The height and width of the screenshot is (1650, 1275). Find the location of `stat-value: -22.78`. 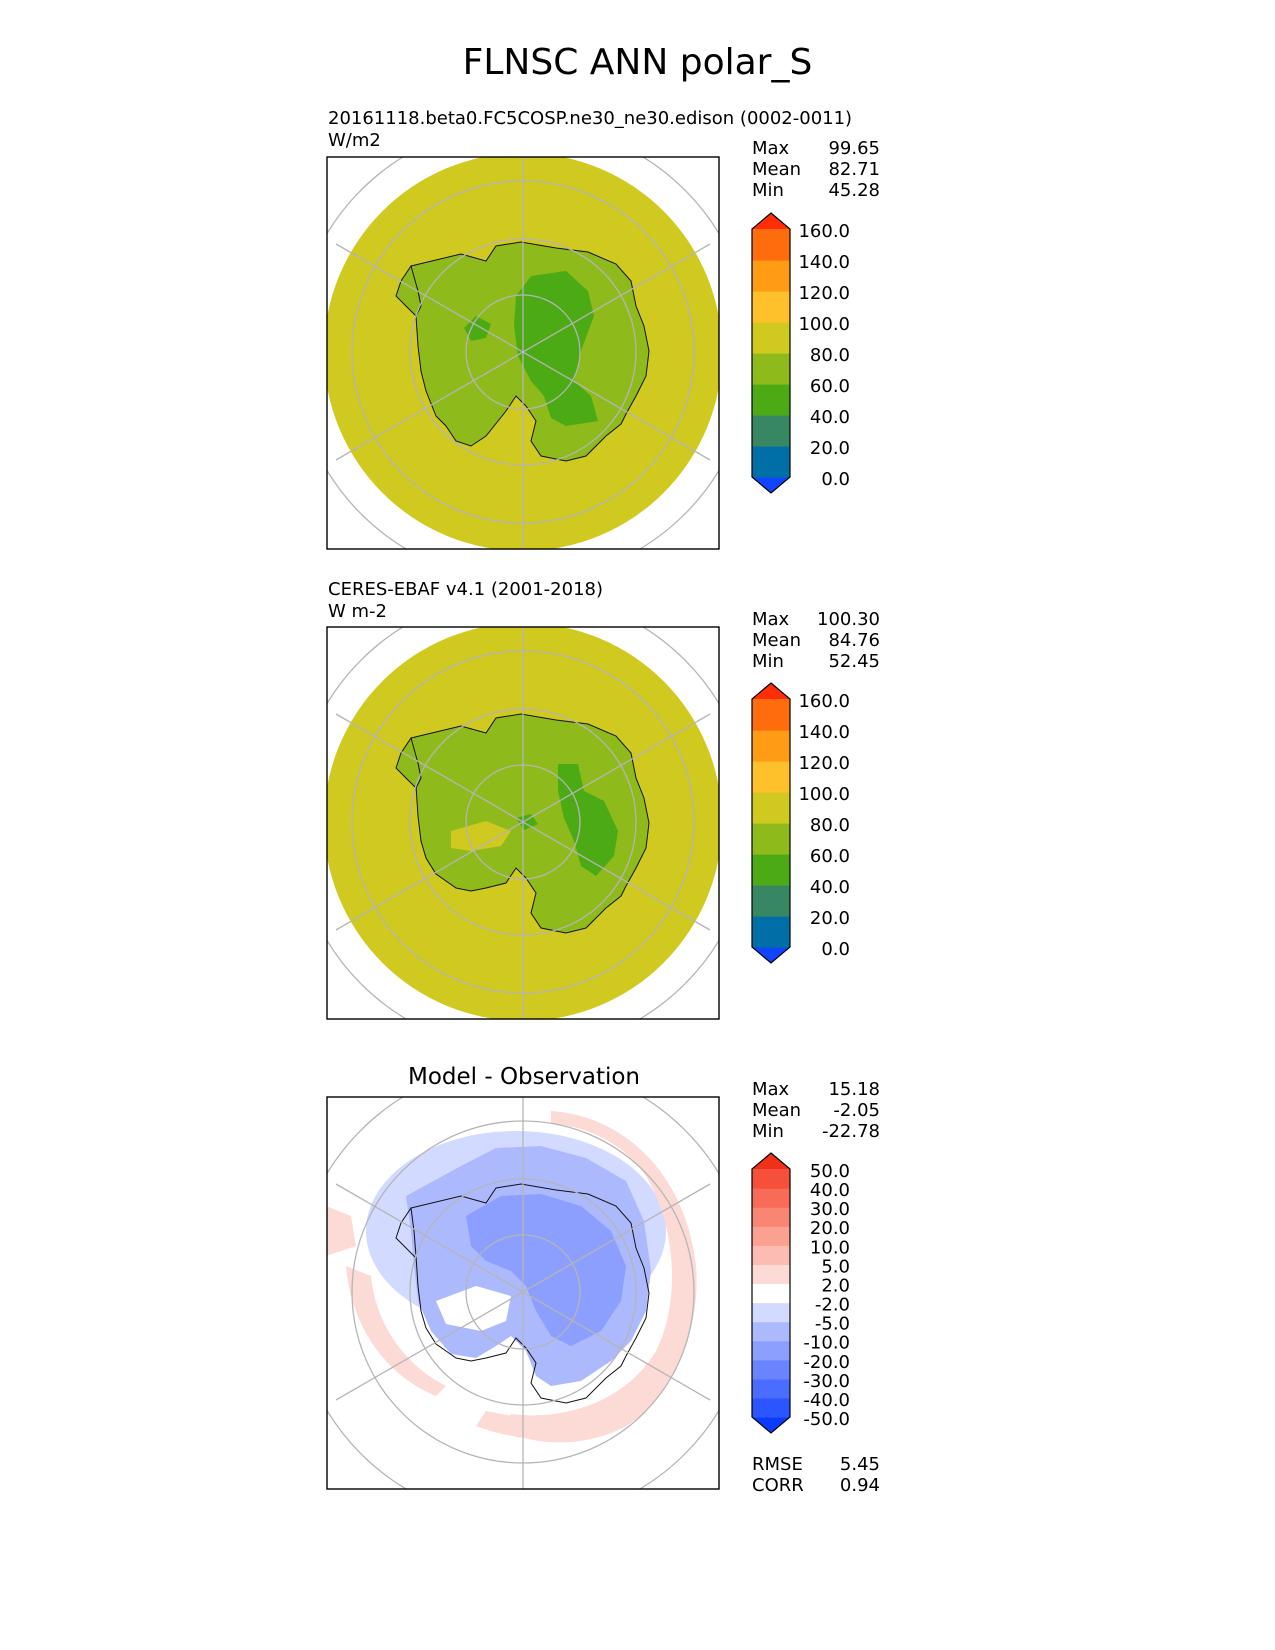

stat-value: -22.78 is located at coordinates (850, 1131).